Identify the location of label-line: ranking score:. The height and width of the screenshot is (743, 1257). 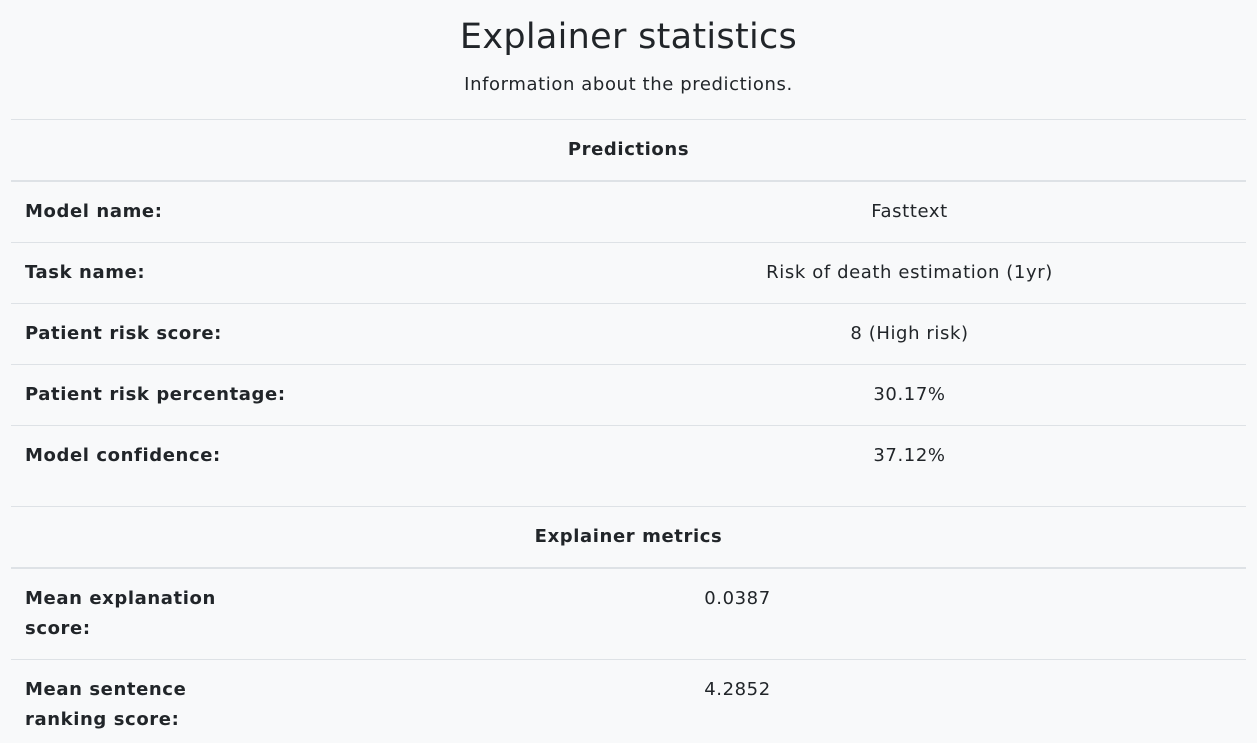
(102, 719).